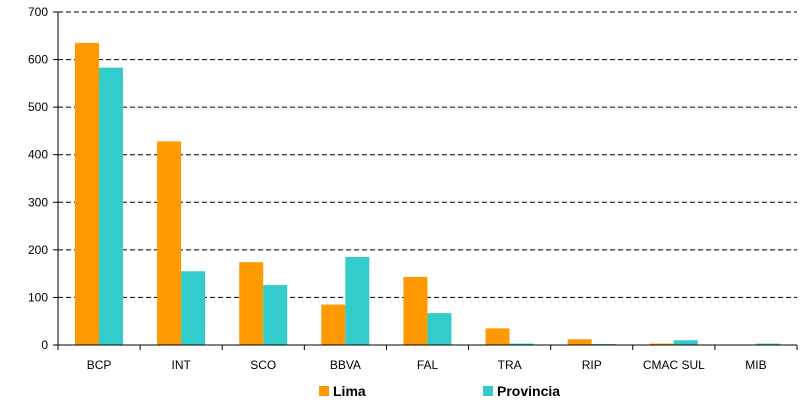 This screenshot has height=403, width=801. Describe the element at coordinates (579, 342) in the screenshot. I see `bar-lima-rip` at that location.